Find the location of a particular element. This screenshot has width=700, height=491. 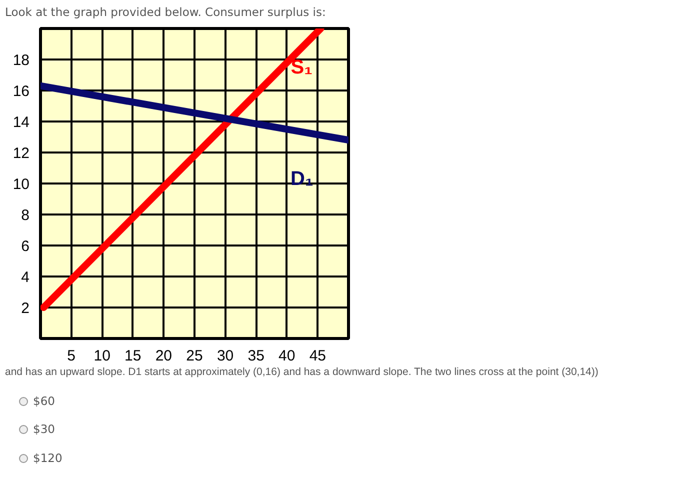

text: $30 is located at coordinates (44, 429).